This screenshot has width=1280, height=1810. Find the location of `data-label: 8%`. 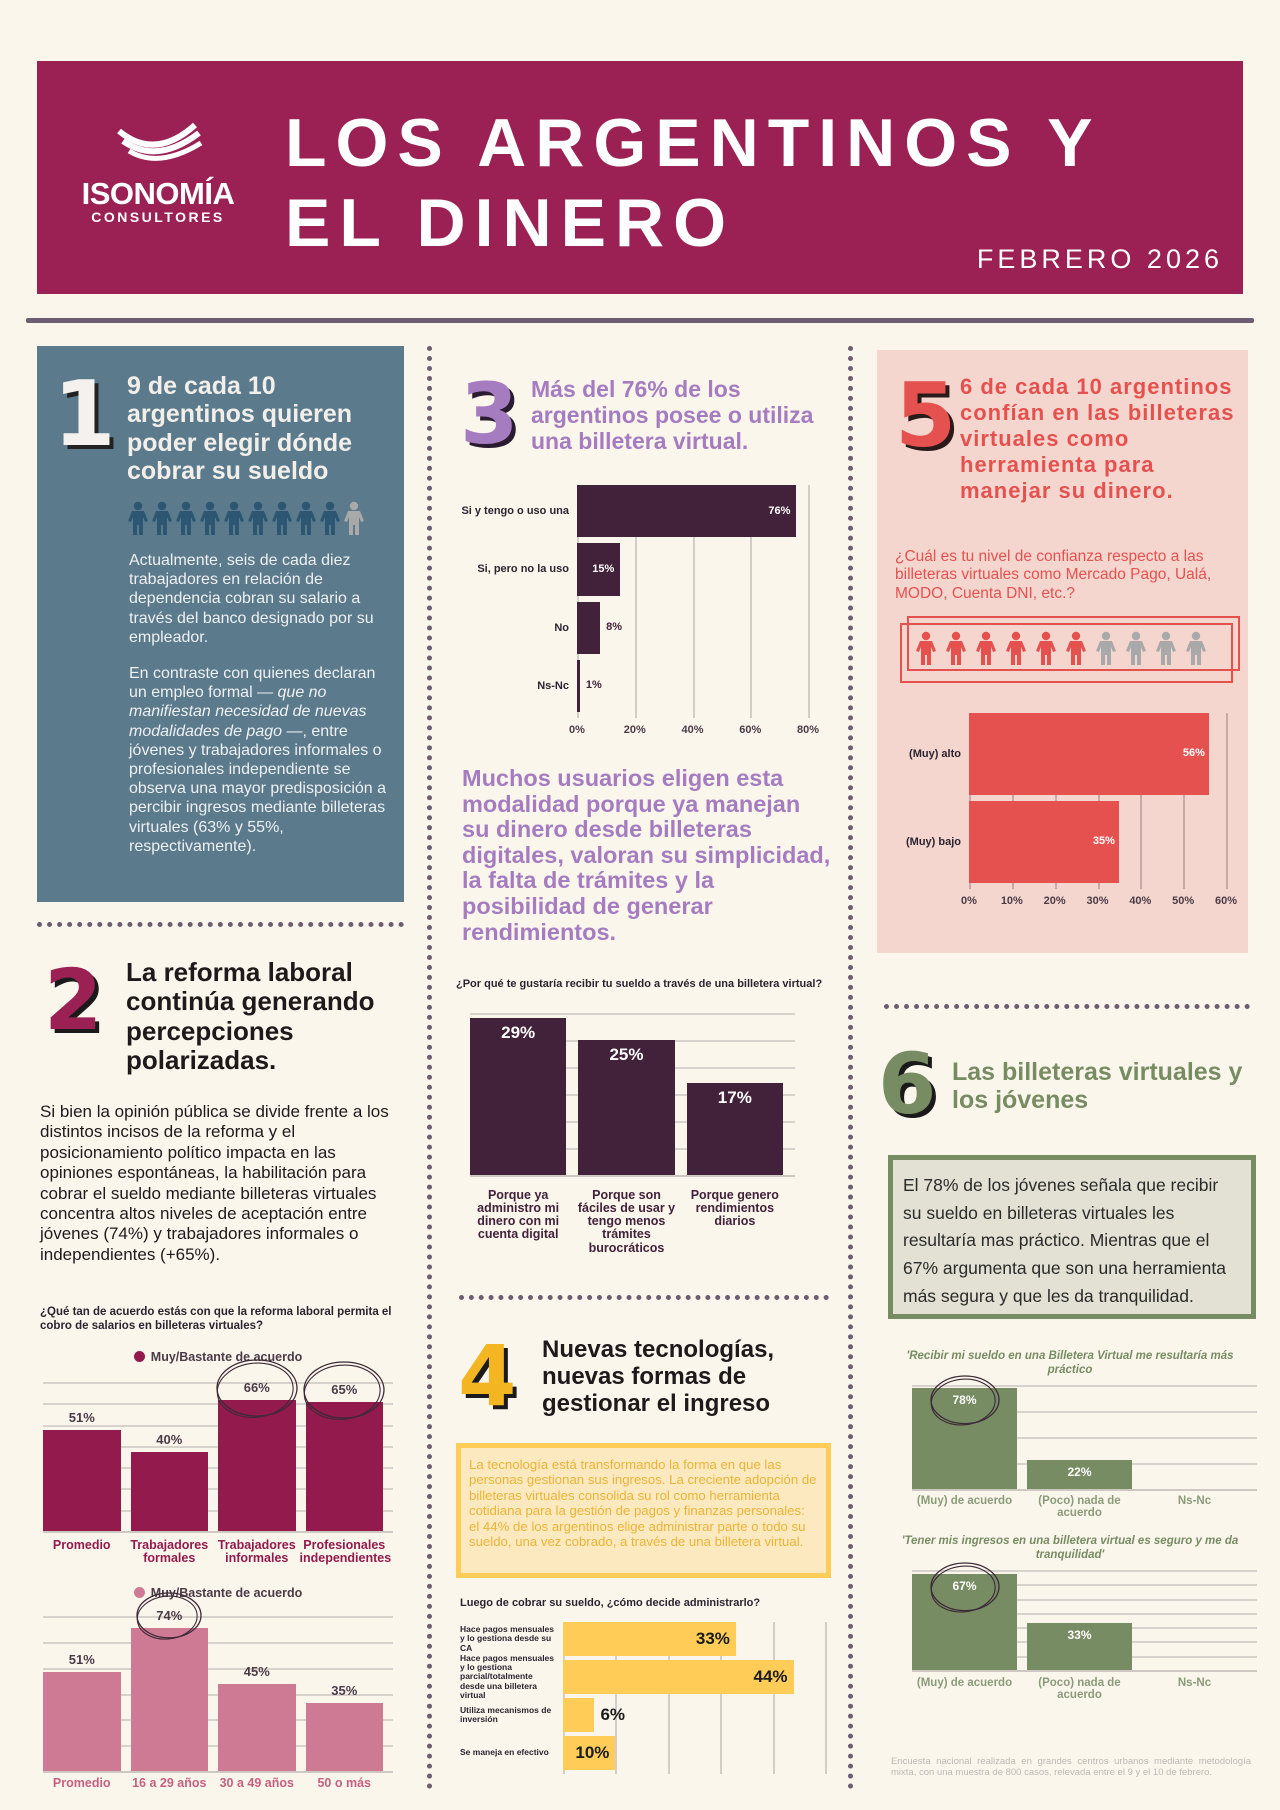

data-label: 8% is located at coordinates (614, 627).